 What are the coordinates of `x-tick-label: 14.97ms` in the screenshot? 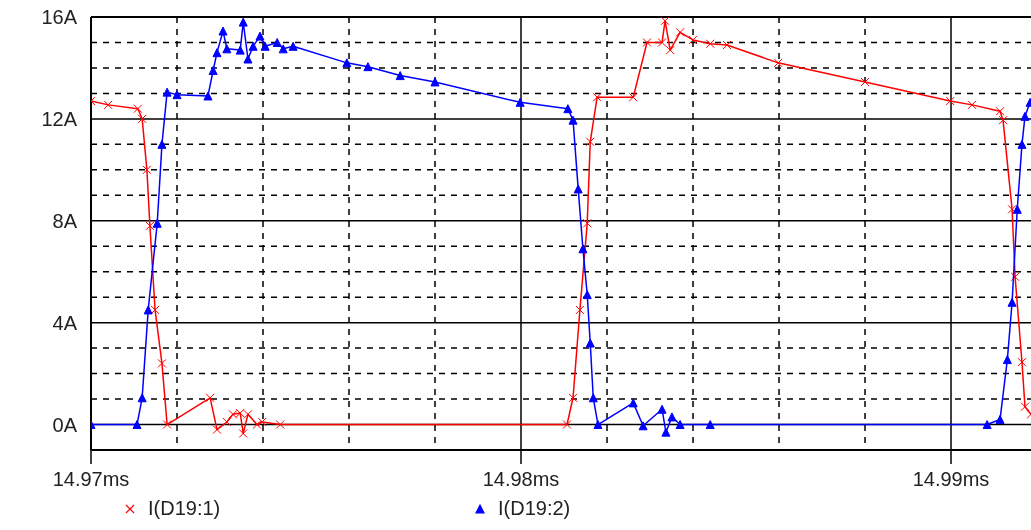 It's located at (91, 479).